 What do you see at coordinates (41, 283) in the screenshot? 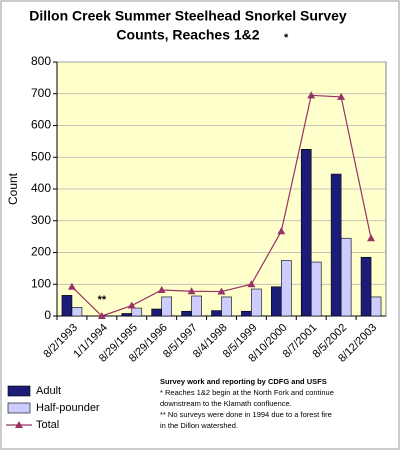
I see `y-tick-label: 100` at bounding box center [41, 283].